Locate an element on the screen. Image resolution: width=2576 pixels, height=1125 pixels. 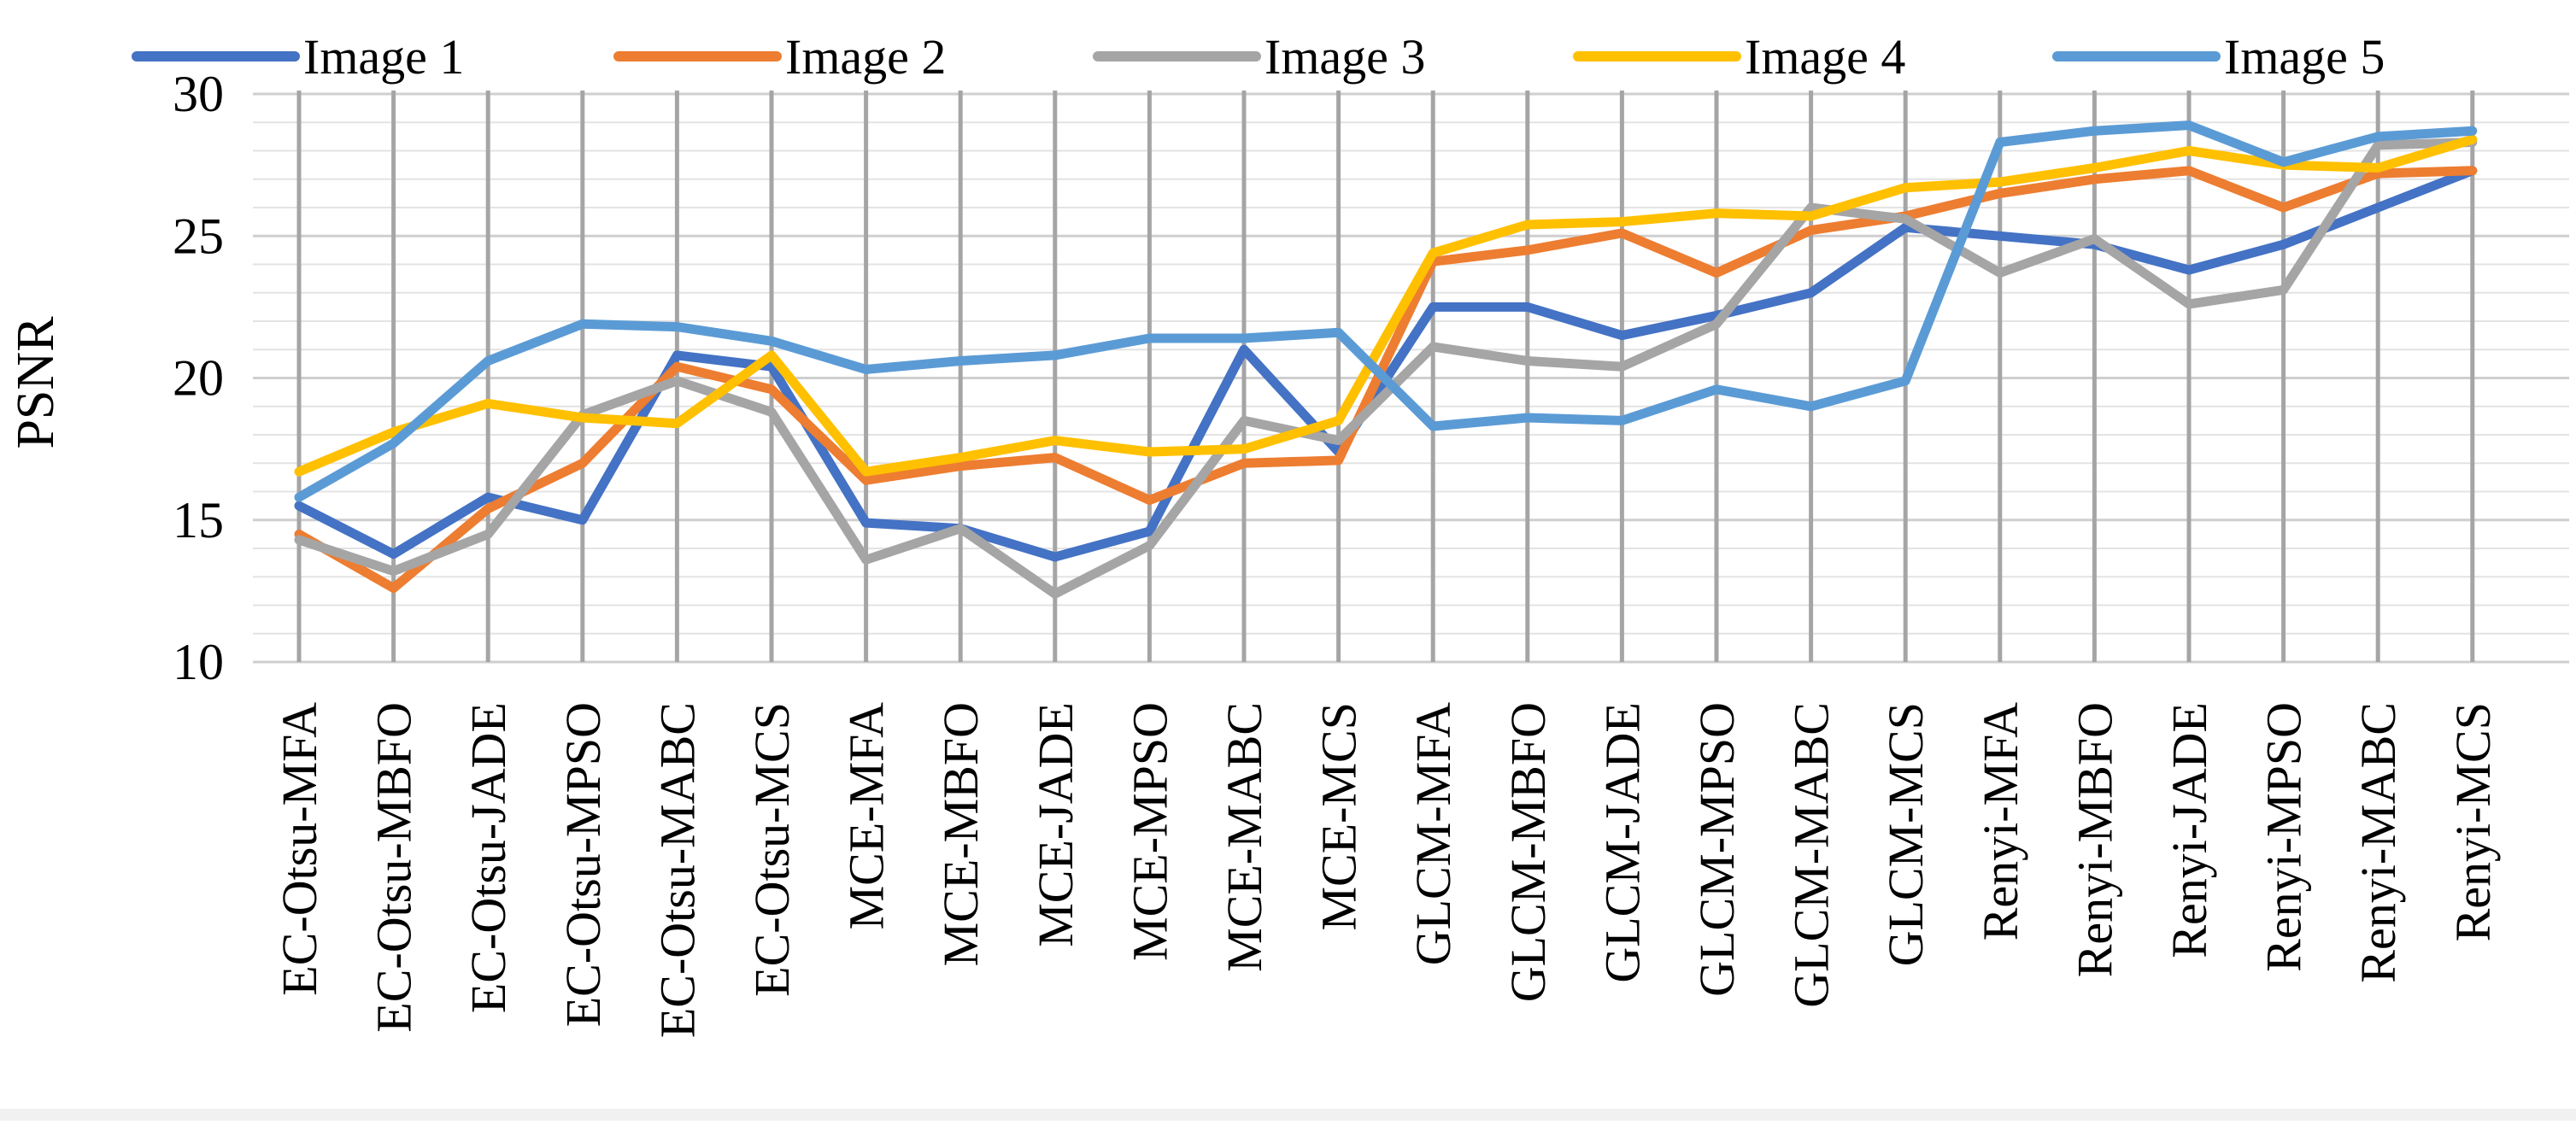
x-category-label: MCE-MABC is located at coordinates (1244, 837).